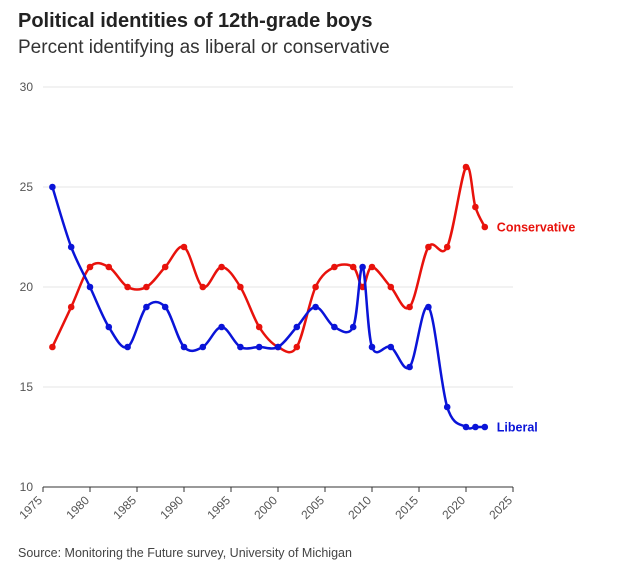  Describe the element at coordinates (406, 507) in the screenshot. I see `x-tick-label: 2015` at that location.